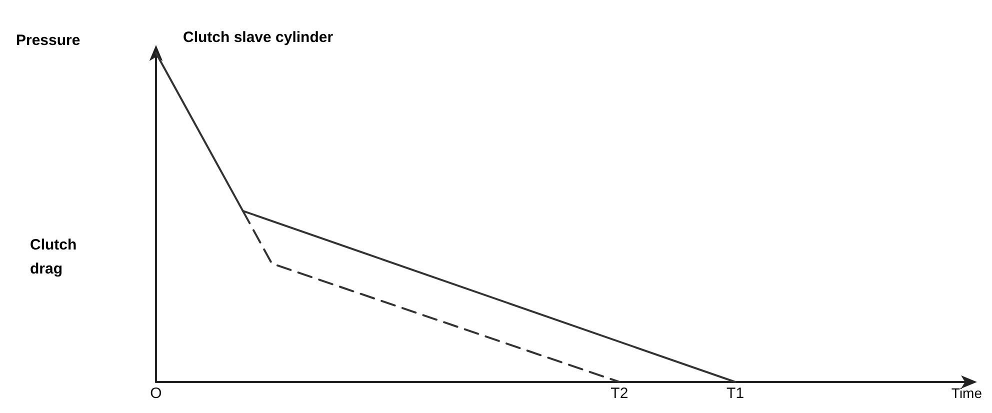  Describe the element at coordinates (48, 40) in the screenshot. I see `y-axis-title: Pressure` at that location.